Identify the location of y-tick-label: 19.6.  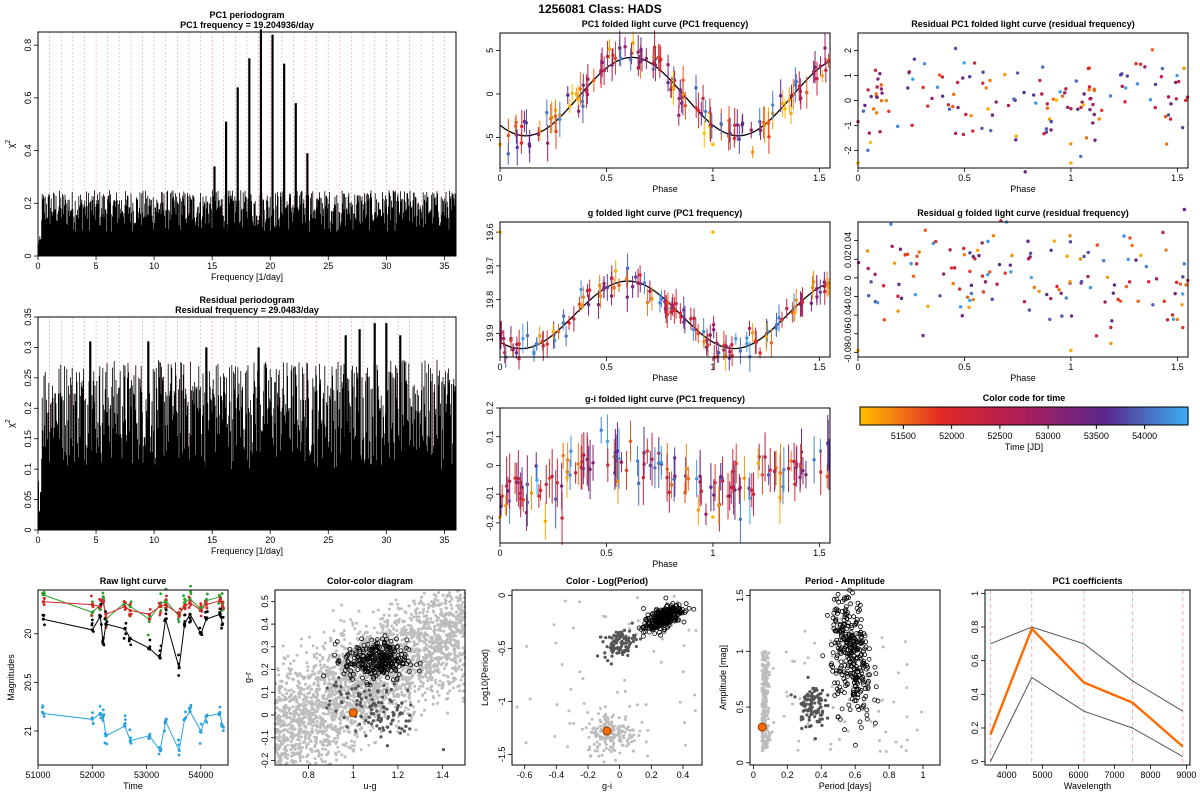
(490, 232).